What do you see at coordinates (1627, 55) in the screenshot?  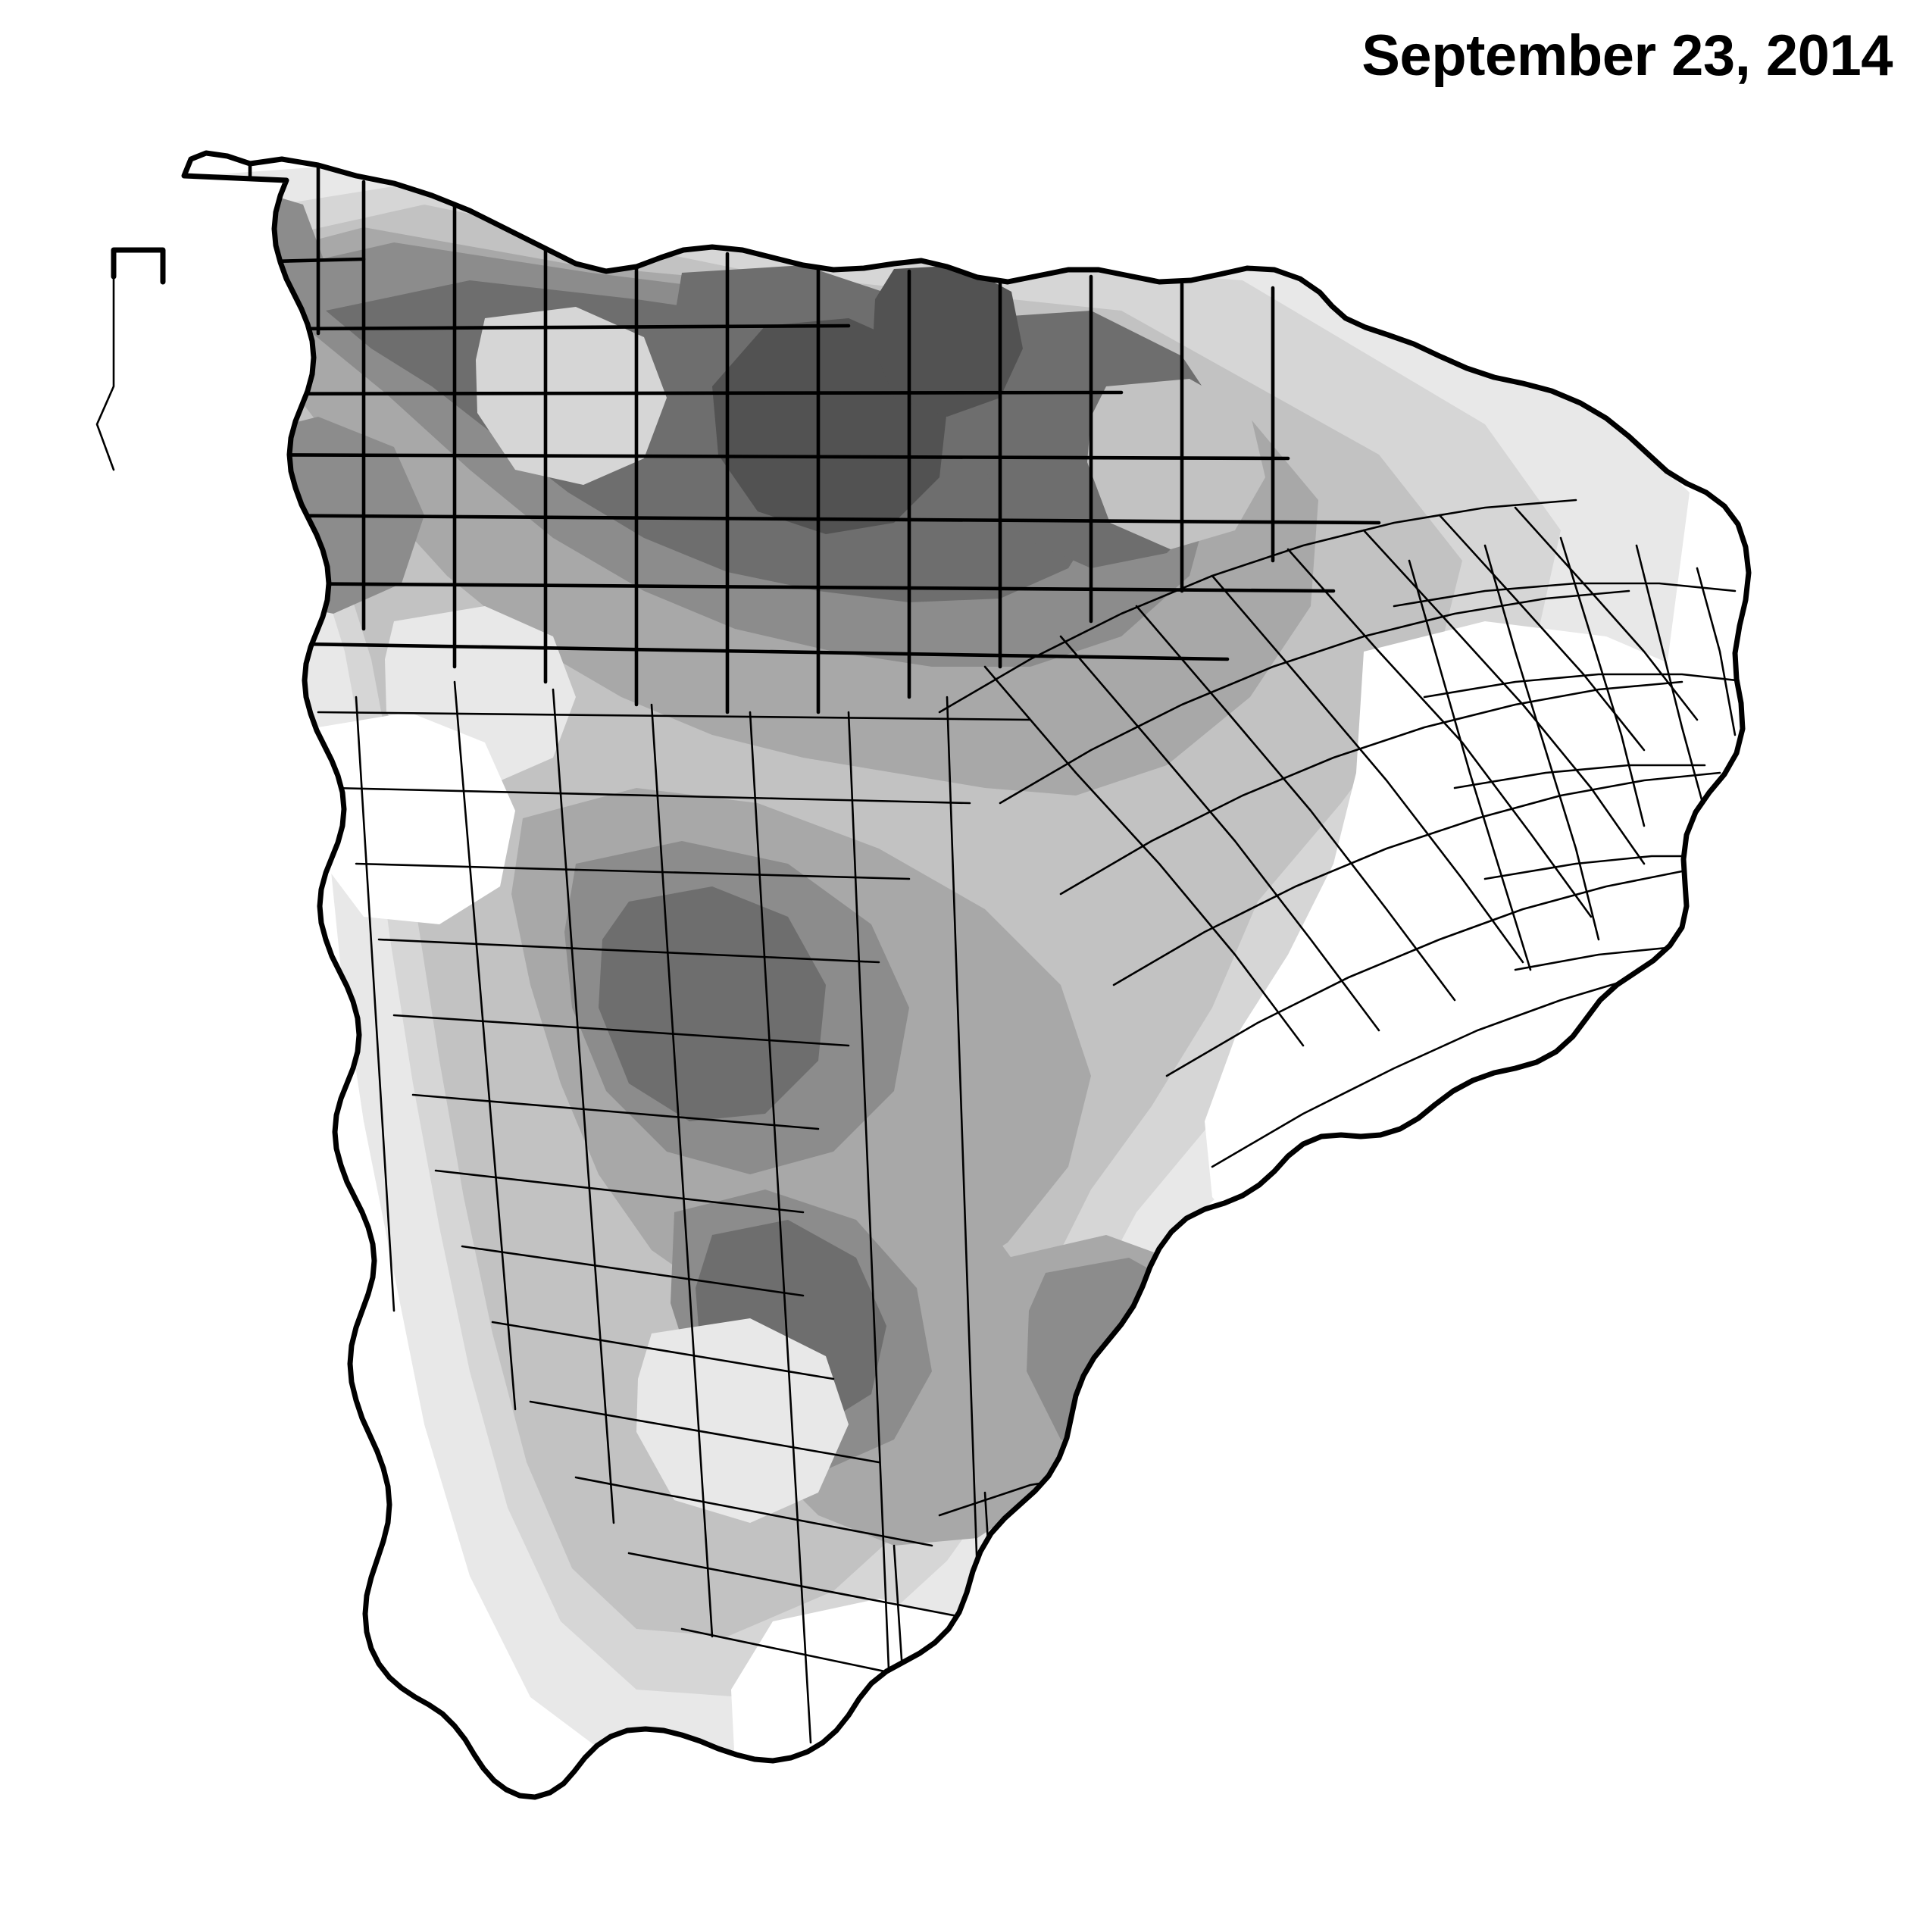 I see `page-title: September 23, 2014` at bounding box center [1627, 55].